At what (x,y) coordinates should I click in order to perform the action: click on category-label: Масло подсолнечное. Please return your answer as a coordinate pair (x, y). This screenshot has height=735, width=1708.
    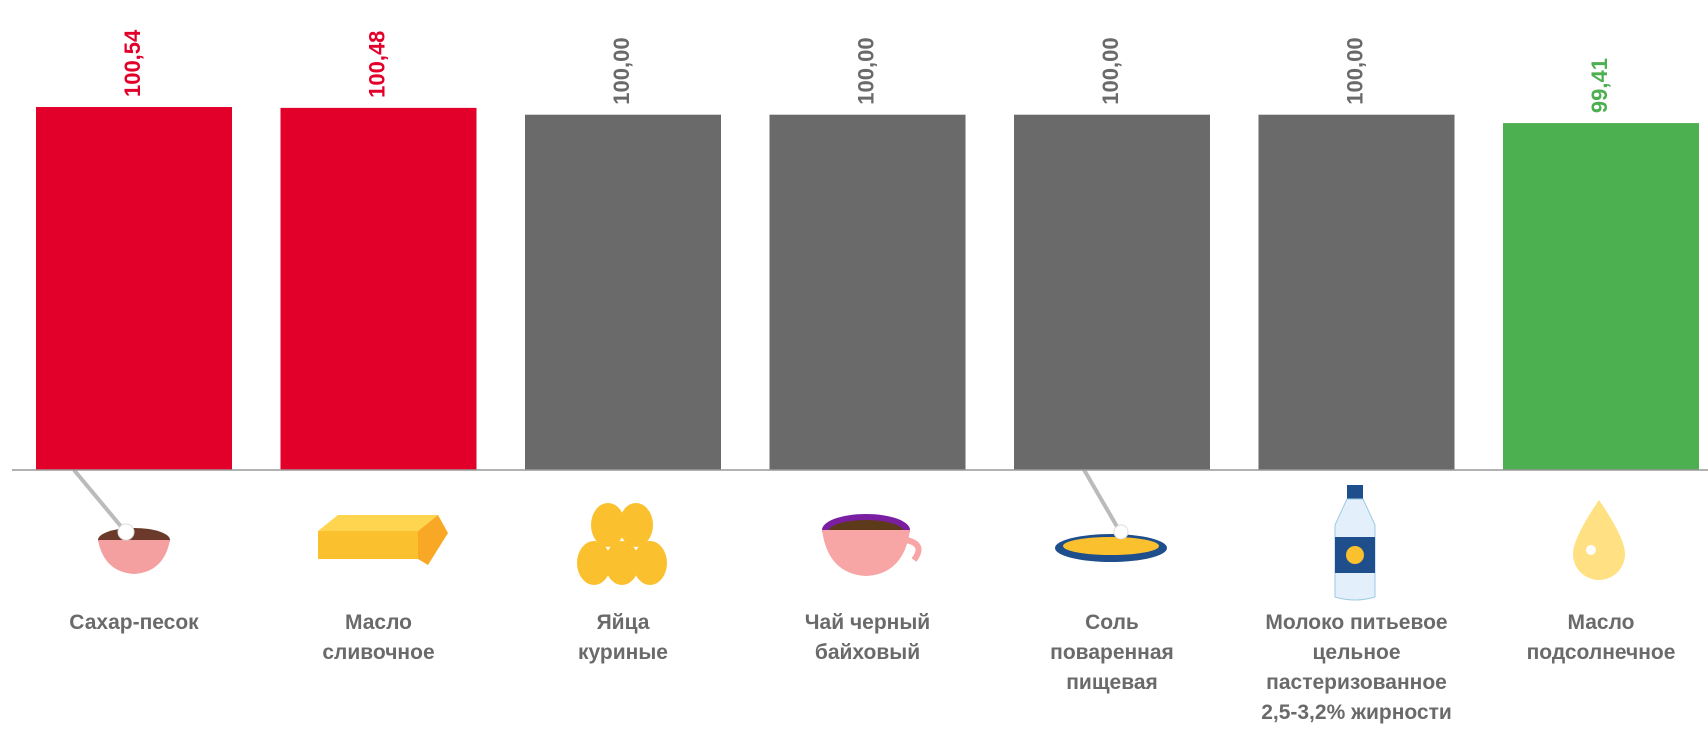
    Looking at the image, I should click on (1601, 637).